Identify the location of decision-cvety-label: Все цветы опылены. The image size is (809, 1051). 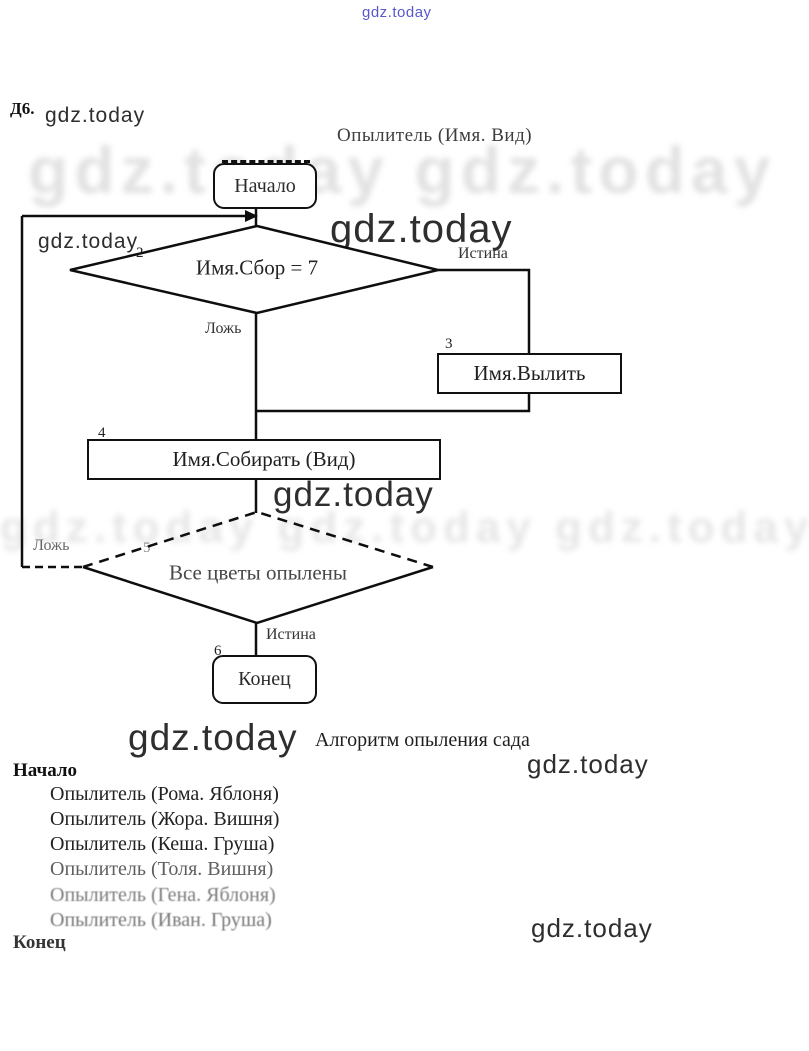
(258, 572).